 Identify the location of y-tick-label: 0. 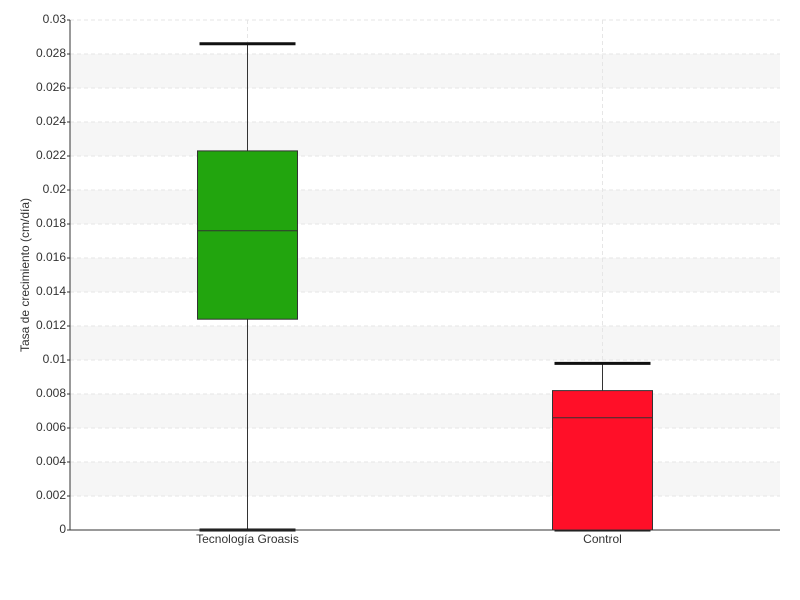
(62, 529).